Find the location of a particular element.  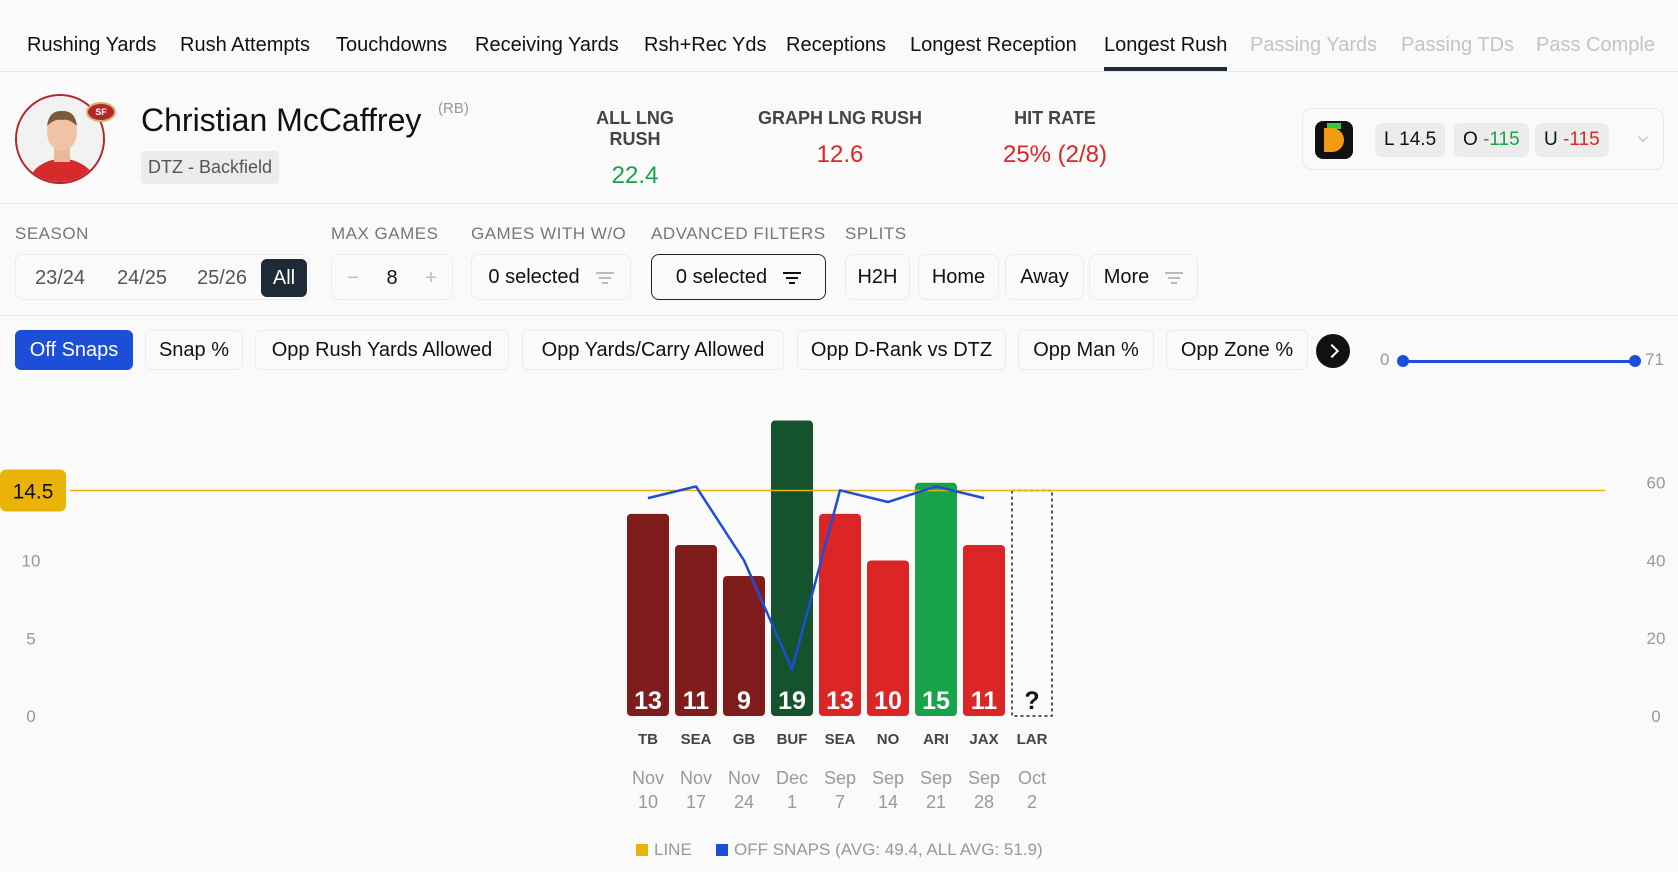

max-games-label: MAX GAMES is located at coordinates (385, 233).